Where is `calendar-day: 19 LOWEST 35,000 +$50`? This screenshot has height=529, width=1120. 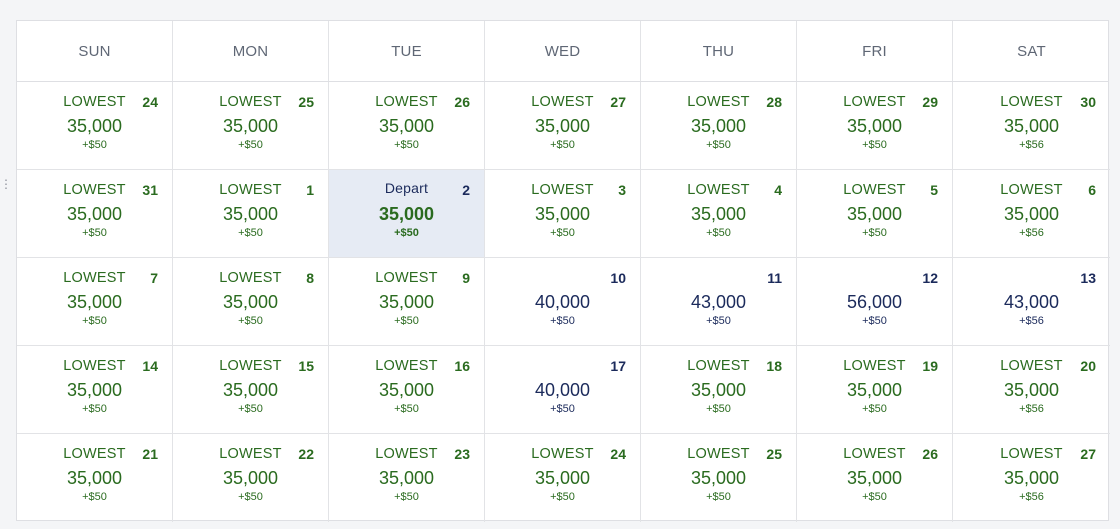 calendar-day: 19 LOWEST 35,000 +$50 is located at coordinates (875, 390).